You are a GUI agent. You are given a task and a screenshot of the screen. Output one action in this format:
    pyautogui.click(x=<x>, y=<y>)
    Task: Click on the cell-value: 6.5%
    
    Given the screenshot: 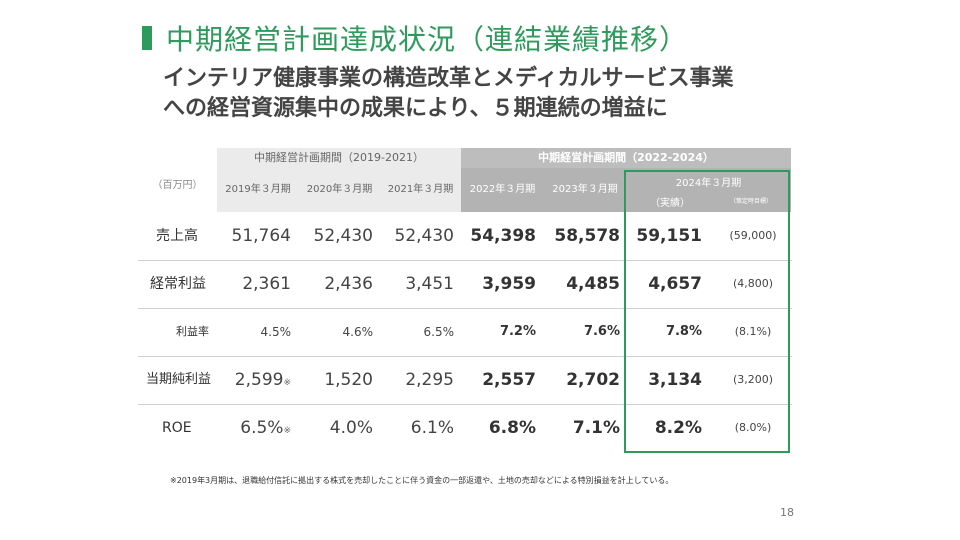 What is the action you would take?
    pyautogui.click(x=439, y=332)
    